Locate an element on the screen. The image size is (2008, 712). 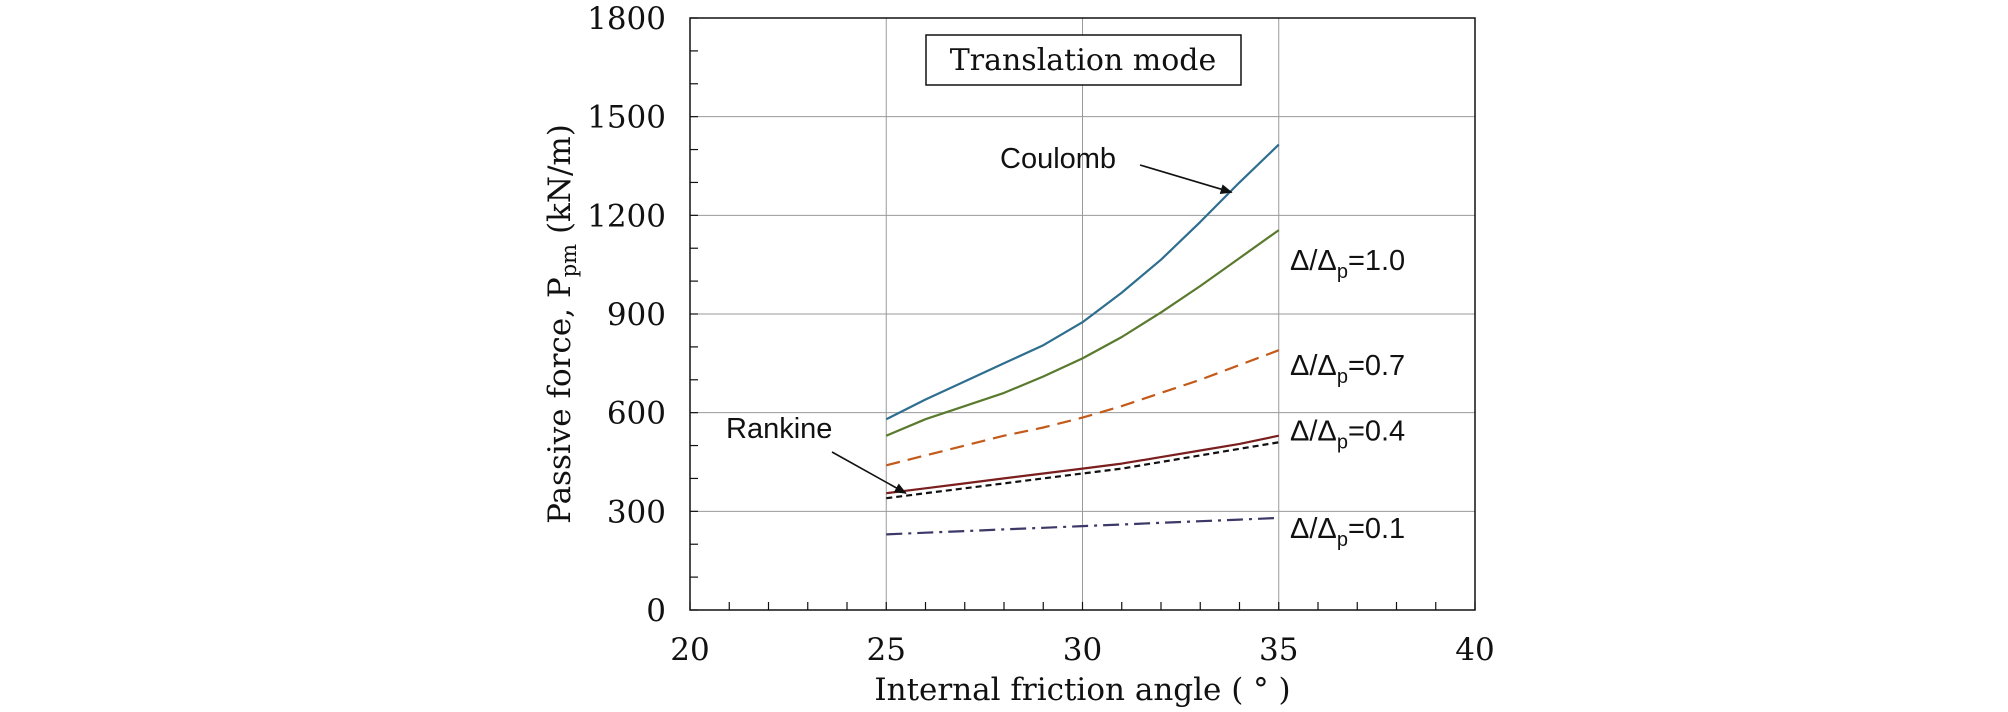
y-axis-title-unit: (kN/m) is located at coordinates (560, 184).